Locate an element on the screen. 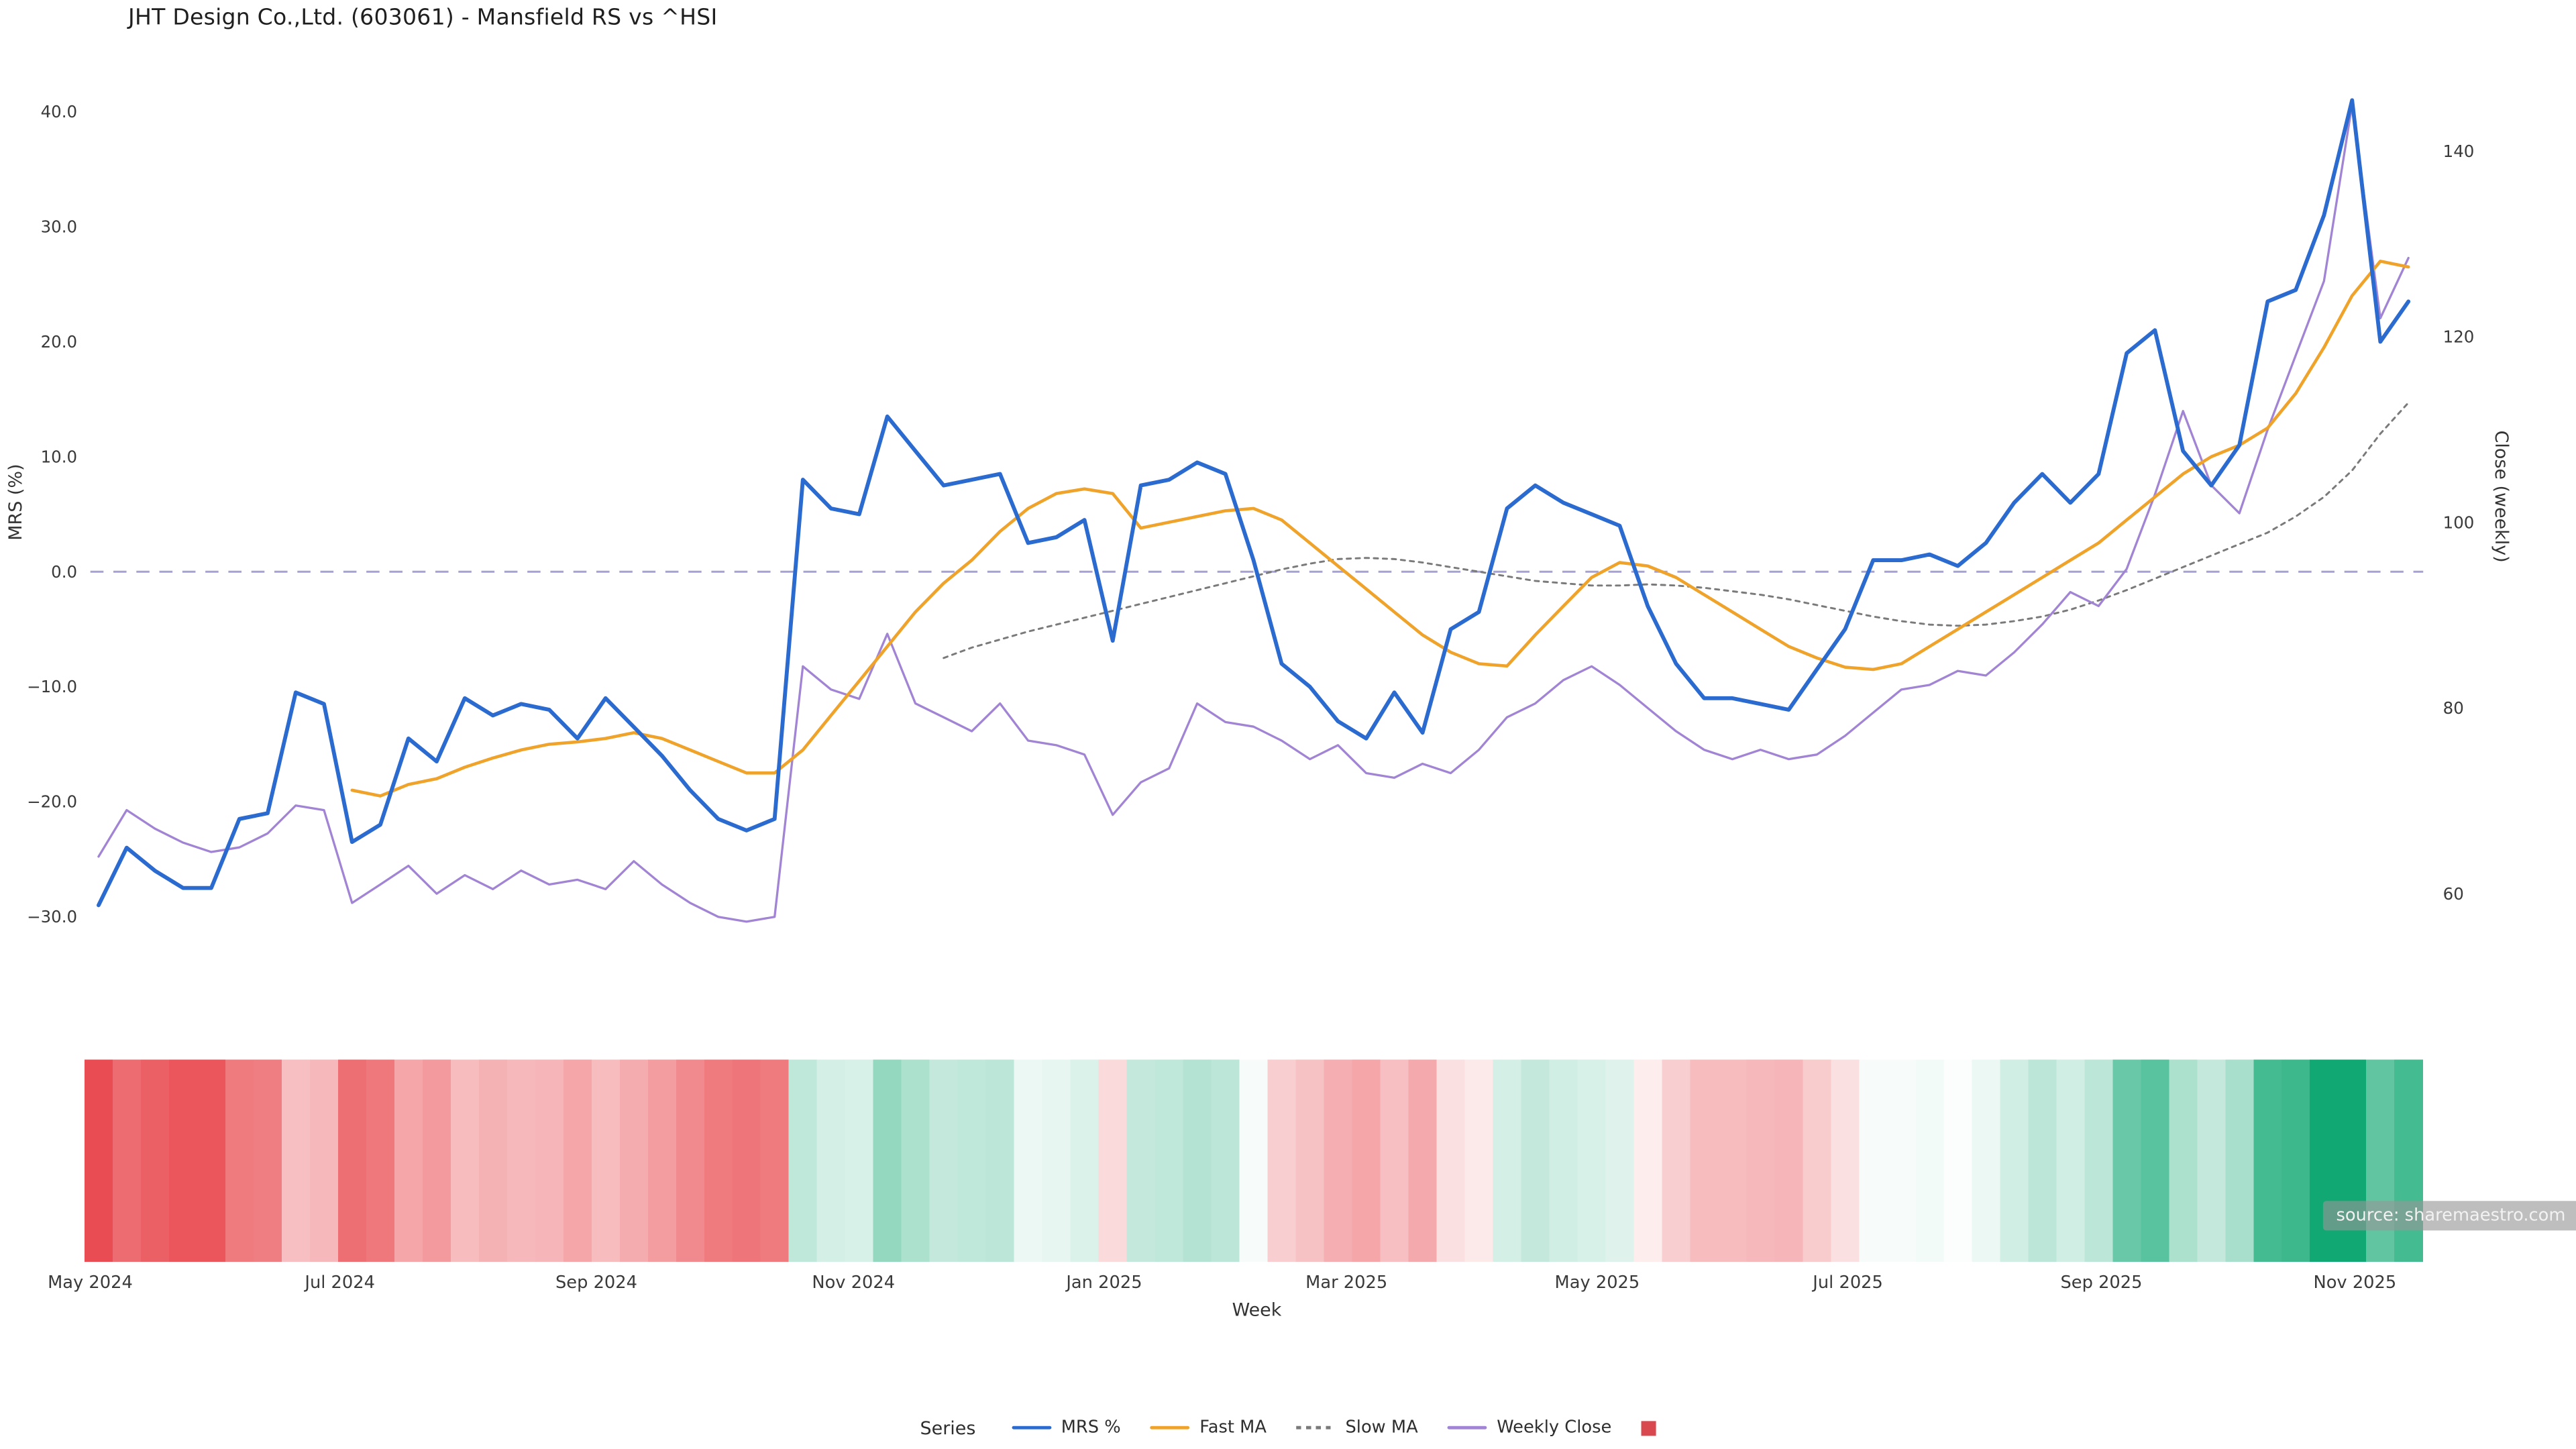 This screenshot has width=2576, height=1449. legend-item-fast-ma: Fast MA is located at coordinates (1208, 1427).